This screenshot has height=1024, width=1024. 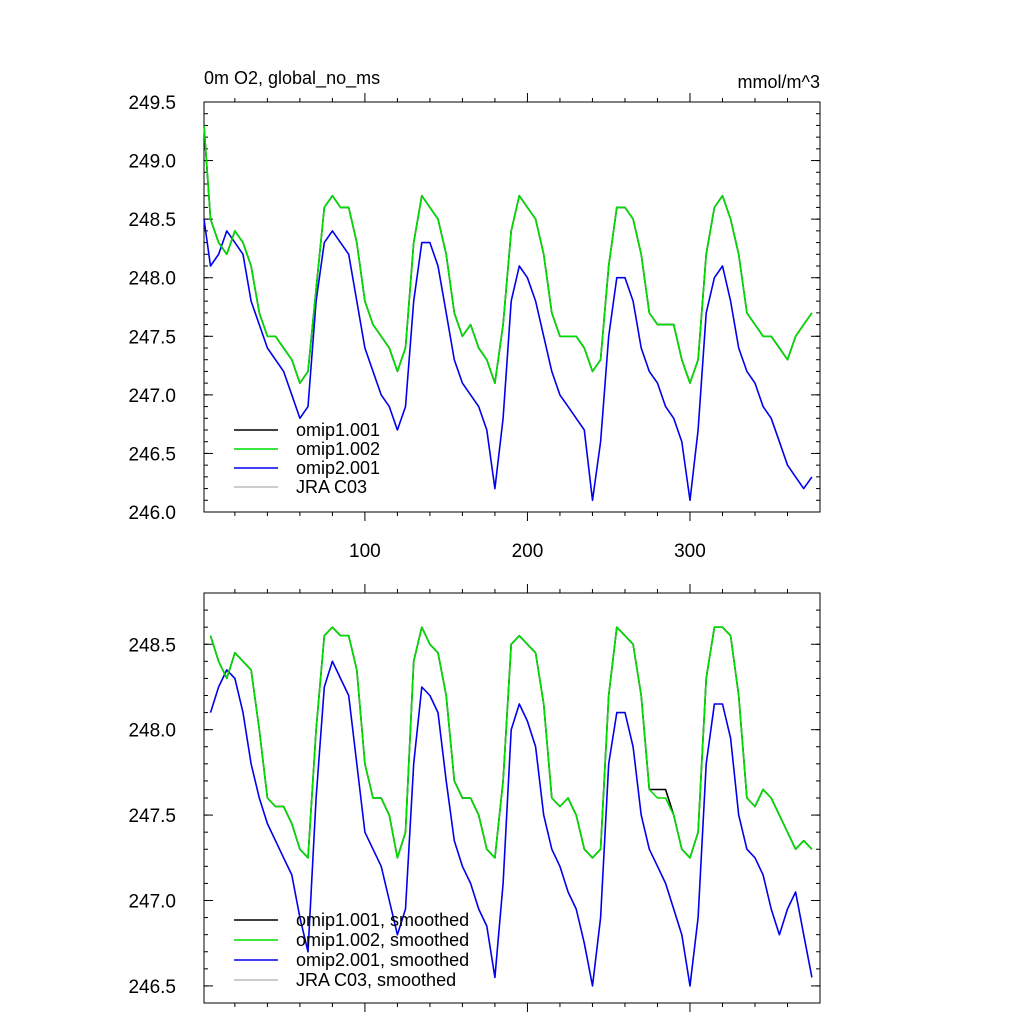 What do you see at coordinates (382, 960) in the screenshot?
I see `bottom-legend-label: omip2.001, smoothed` at bounding box center [382, 960].